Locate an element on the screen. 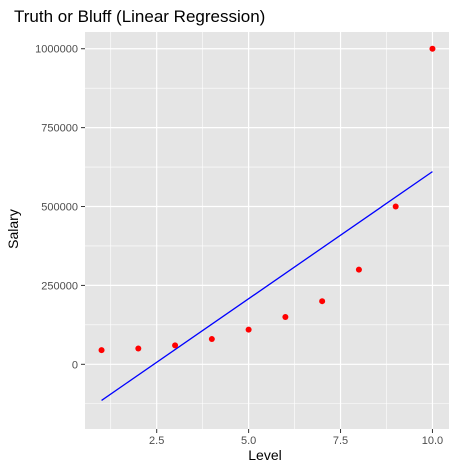  y-axis-ticks: 0 250000 500000 750000 1000000 is located at coordinates (60, 207).